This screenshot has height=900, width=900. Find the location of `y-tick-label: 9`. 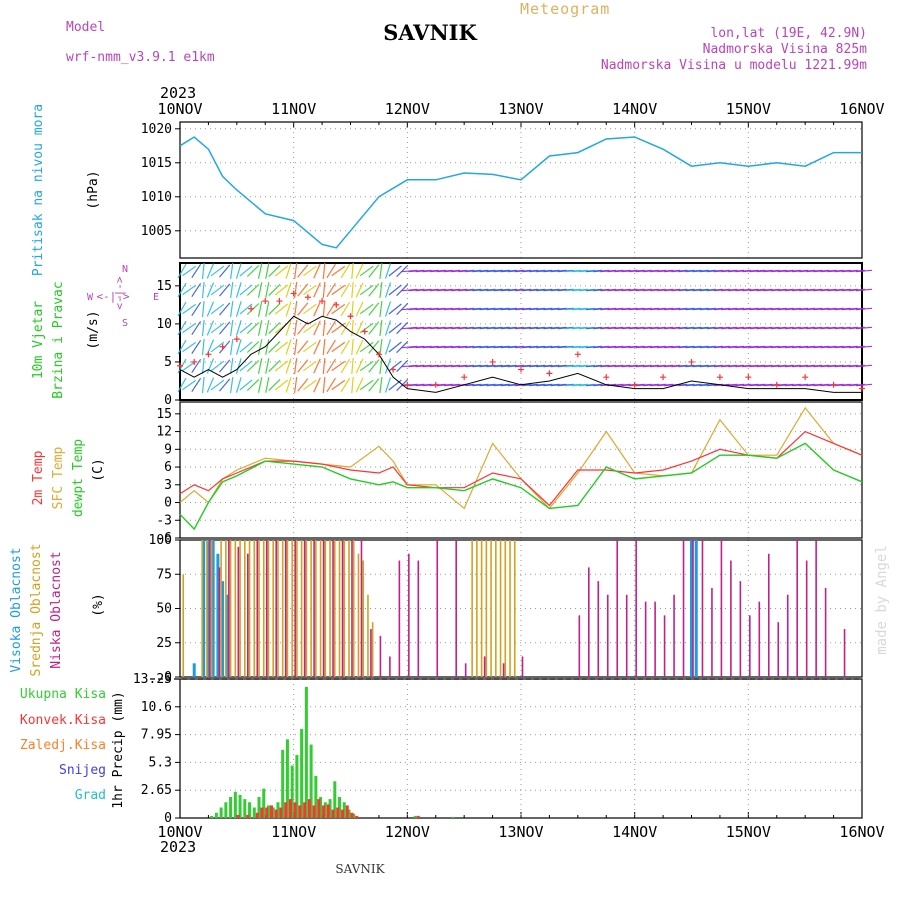

y-tick-label: 9 is located at coordinates (168, 449).